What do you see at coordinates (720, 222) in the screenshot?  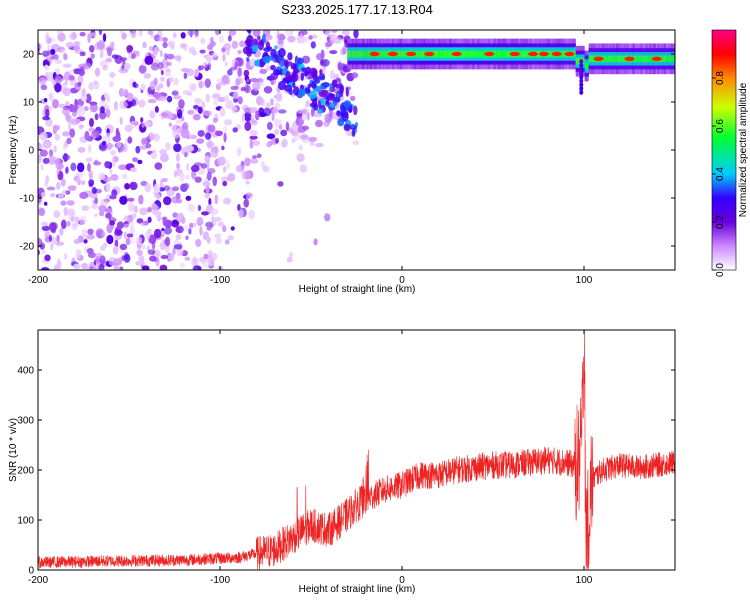 I see `colorbar-tick-label: 0.2` at bounding box center [720, 222].